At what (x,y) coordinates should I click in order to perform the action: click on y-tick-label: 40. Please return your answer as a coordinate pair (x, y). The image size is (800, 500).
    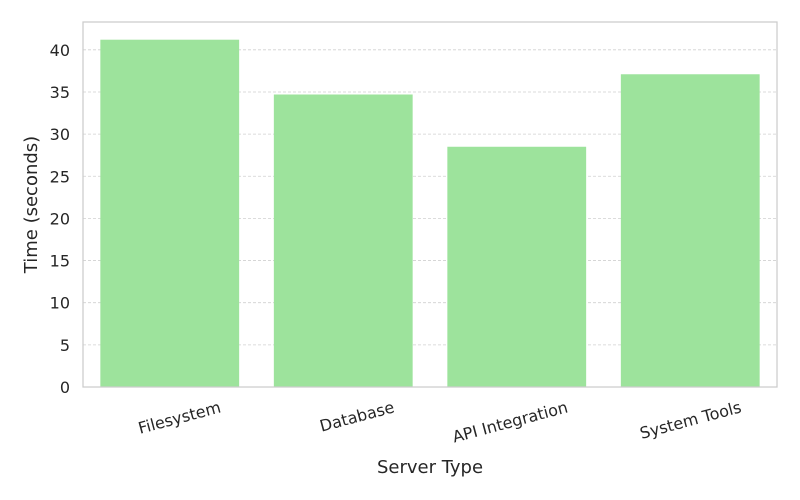
    Looking at the image, I should click on (60, 50).